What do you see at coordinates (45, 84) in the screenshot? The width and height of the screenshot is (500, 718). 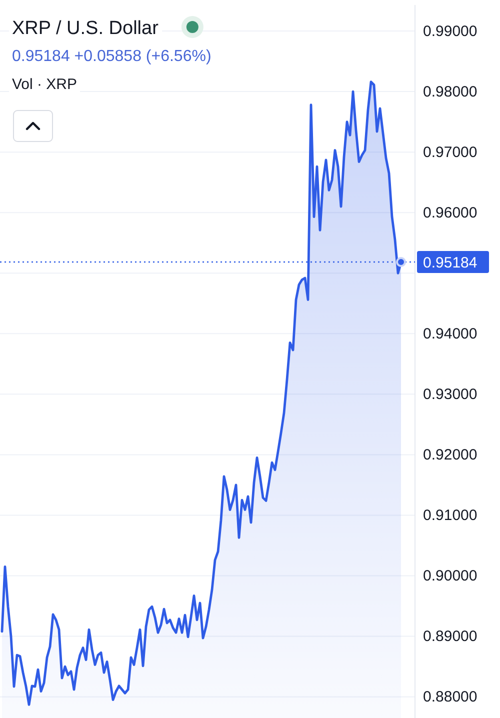 I see `annotation: Vol · XRP` at bounding box center [45, 84].